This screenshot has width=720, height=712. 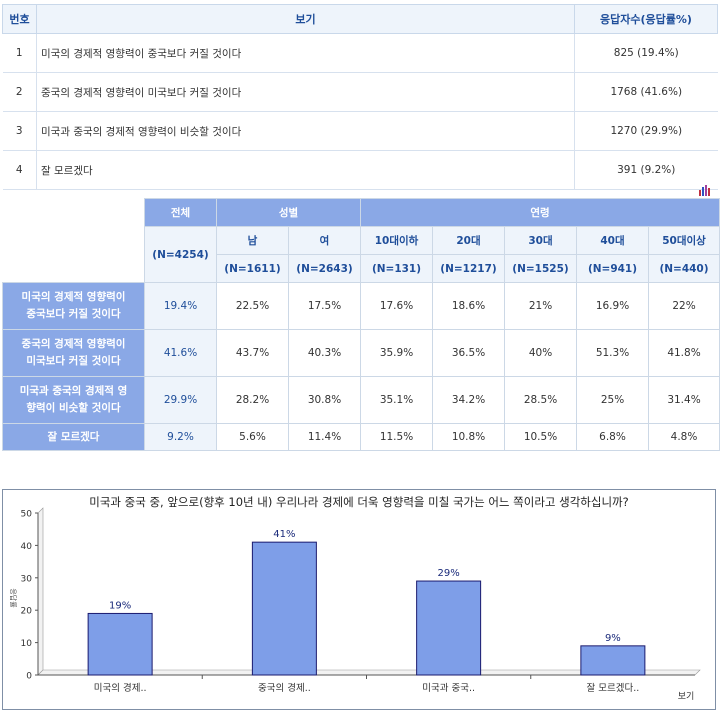 What do you see at coordinates (19, 131) in the screenshot?
I see `row-number: 3` at bounding box center [19, 131].